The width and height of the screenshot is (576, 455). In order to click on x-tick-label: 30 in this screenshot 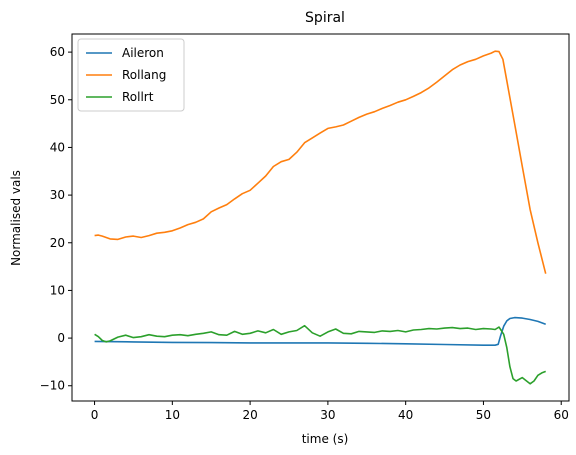, I will do `click(327, 415)`.